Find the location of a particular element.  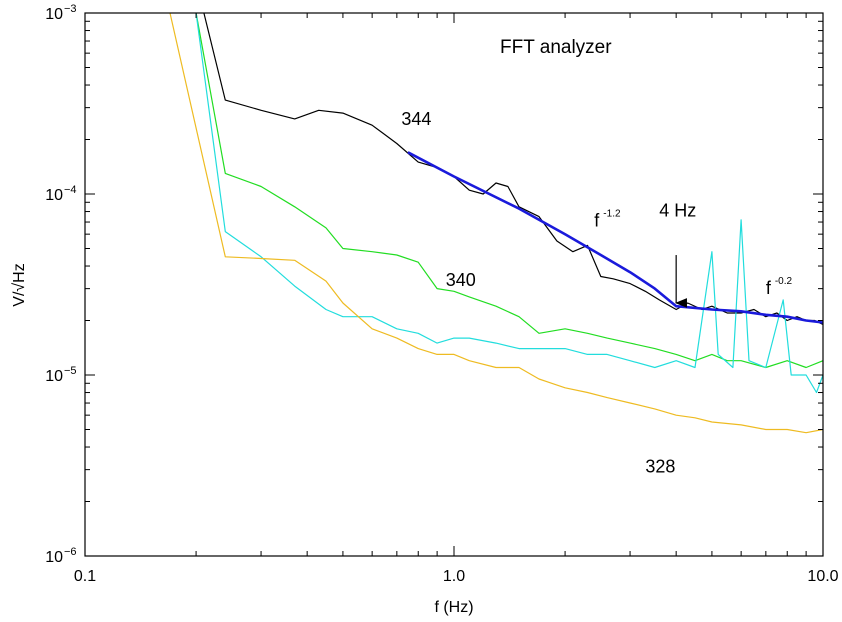

annotation-5-exponent: -0.2 is located at coordinates (784, 281).